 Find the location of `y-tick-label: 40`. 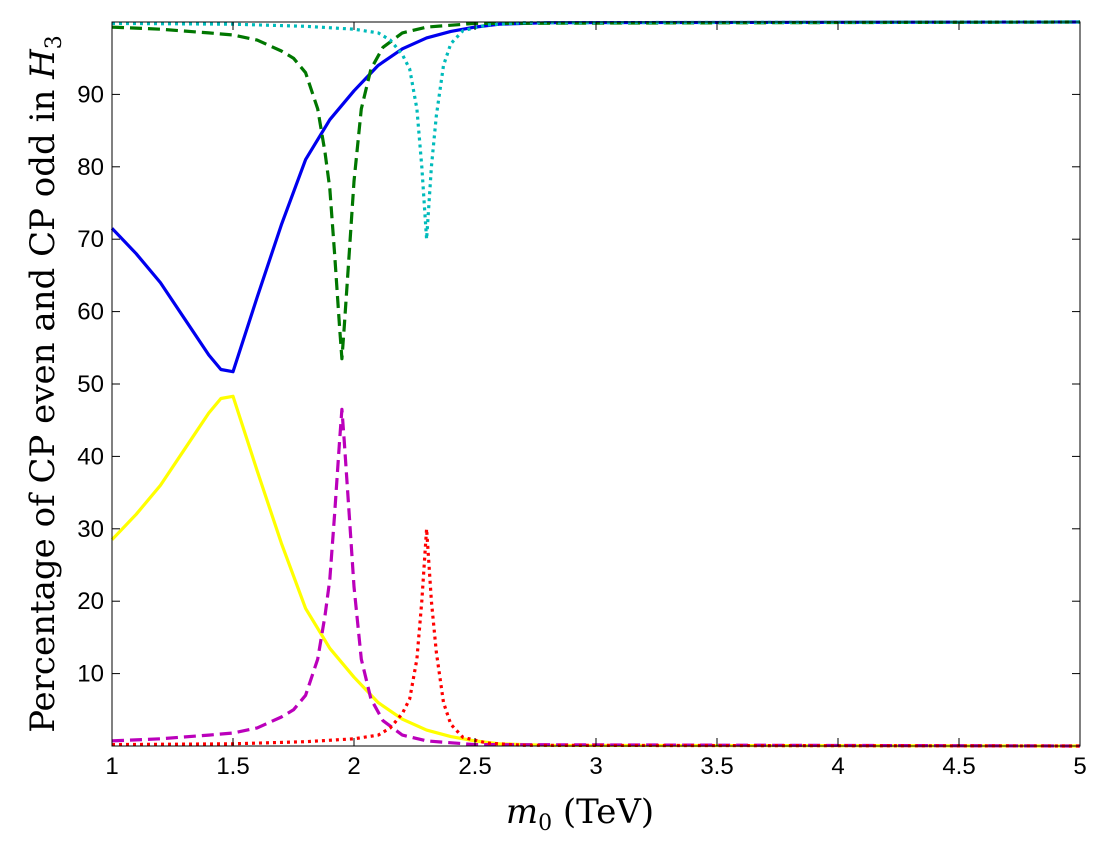

y-tick-label: 40 is located at coordinates (90, 456).